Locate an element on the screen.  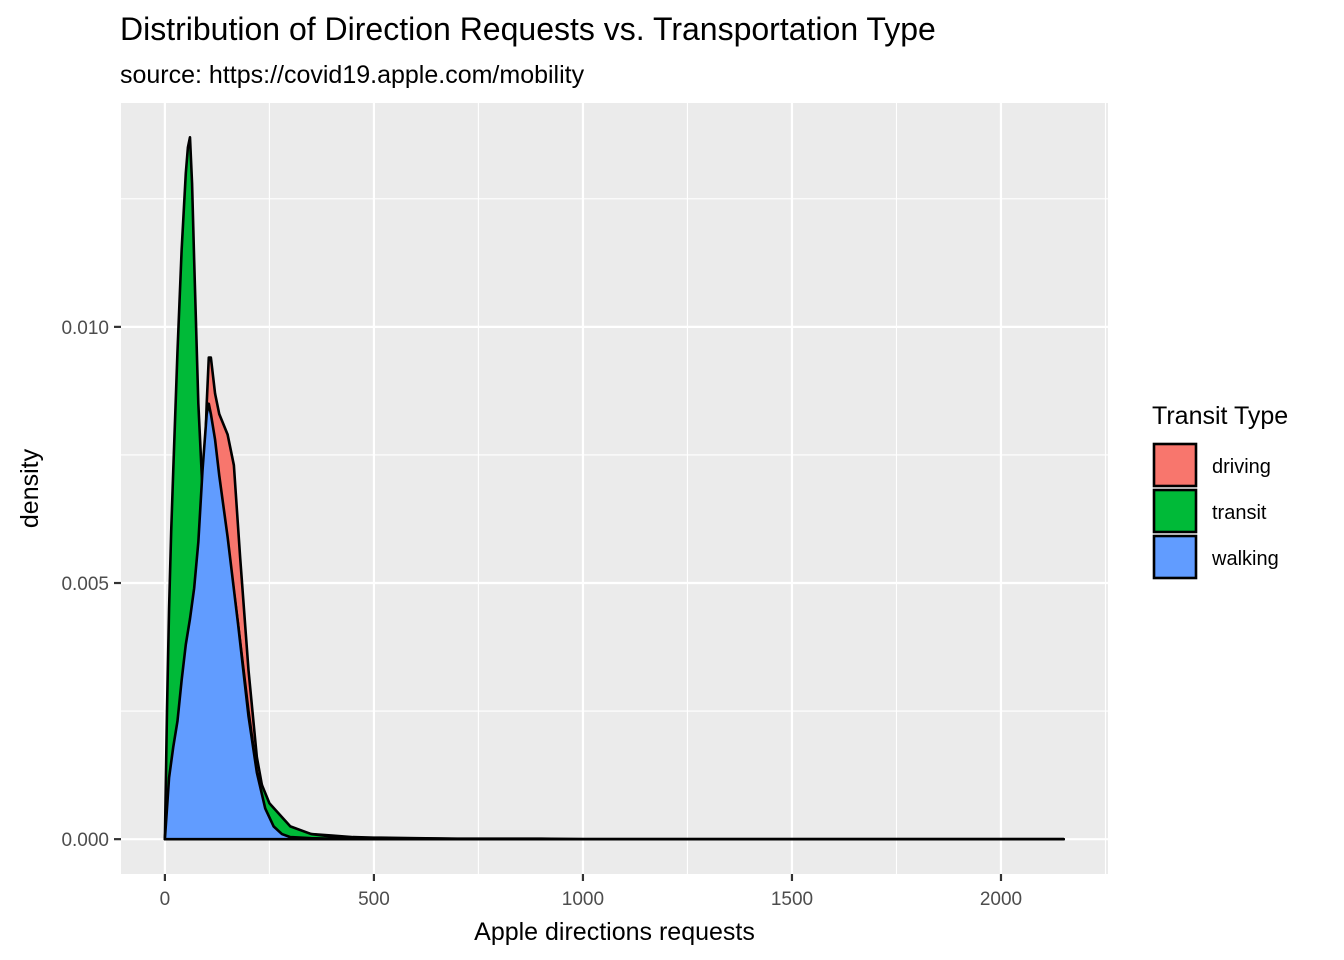
legend-swatch-walking is located at coordinates (1175, 557).